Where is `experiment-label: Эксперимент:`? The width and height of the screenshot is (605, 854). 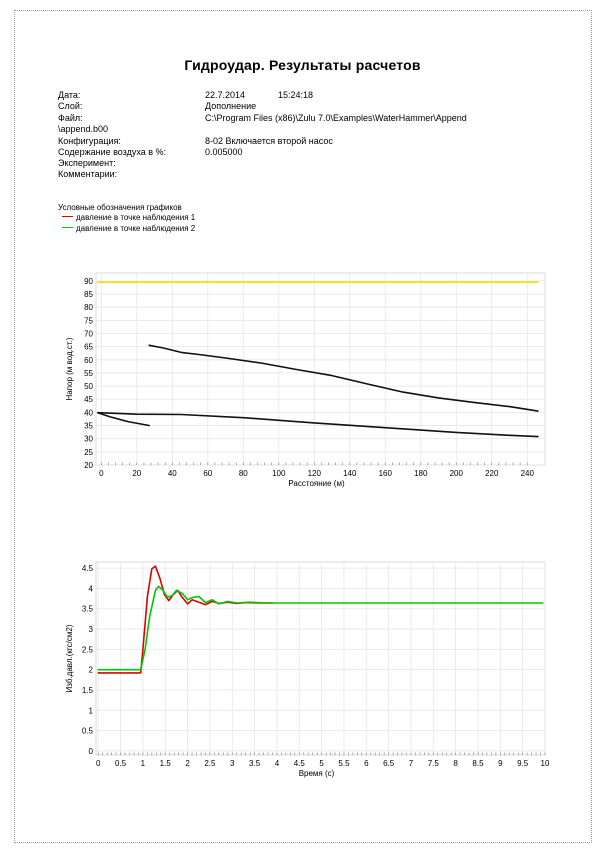 experiment-label: Эксперимент: is located at coordinates (87, 163).